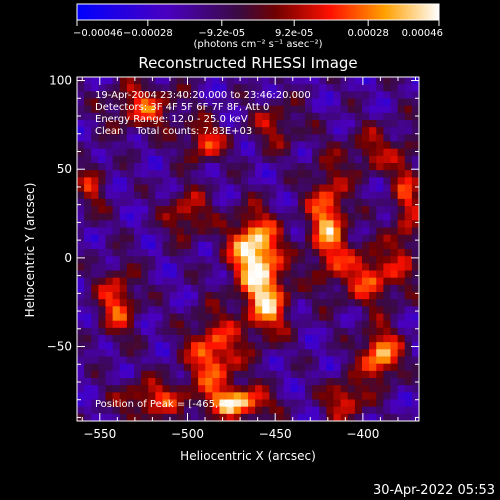 The width and height of the screenshot is (500, 500). What do you see at coordinates (247, 63) in the screenshot?
I see `chart-title: Reconstructed RHESSI Image` at bounding box center [247, 63].